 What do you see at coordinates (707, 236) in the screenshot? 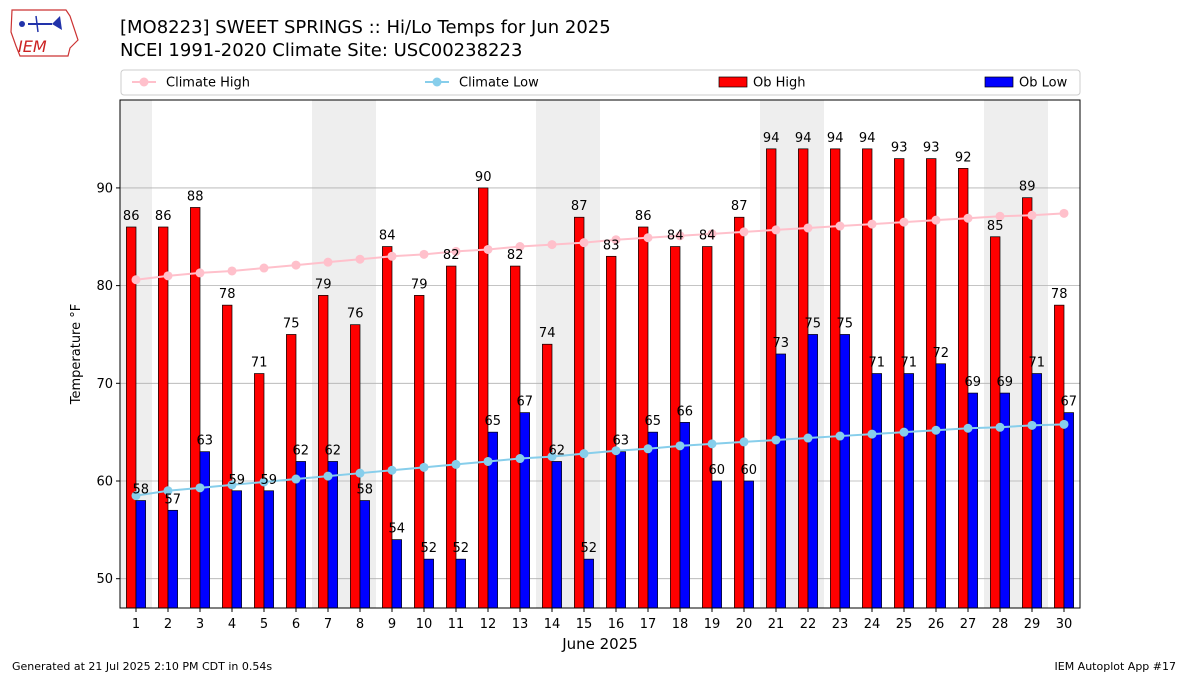
I see `ob-high-label: 84` at bounding box center [707, 236].